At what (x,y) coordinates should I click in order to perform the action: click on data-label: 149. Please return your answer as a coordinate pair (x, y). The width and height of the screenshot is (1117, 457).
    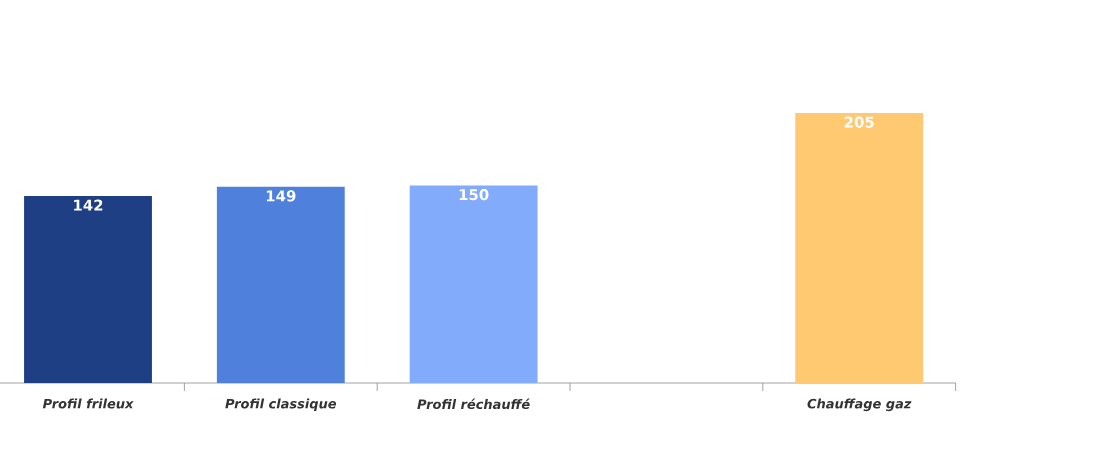
    Looking at the image, I should click on (281, 196).